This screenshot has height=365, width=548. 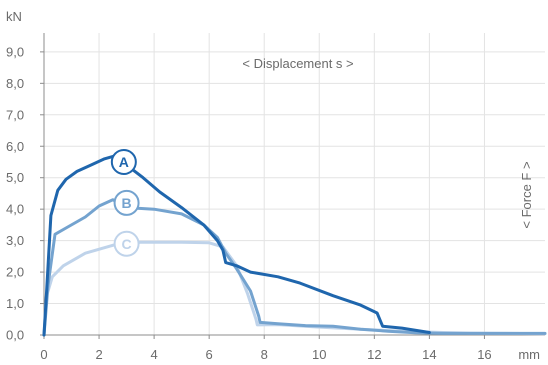 What do you see at coordinates (209, 354) in the screenshot?
I see `x-tick-label: 6` at bounding box center [209, 354].